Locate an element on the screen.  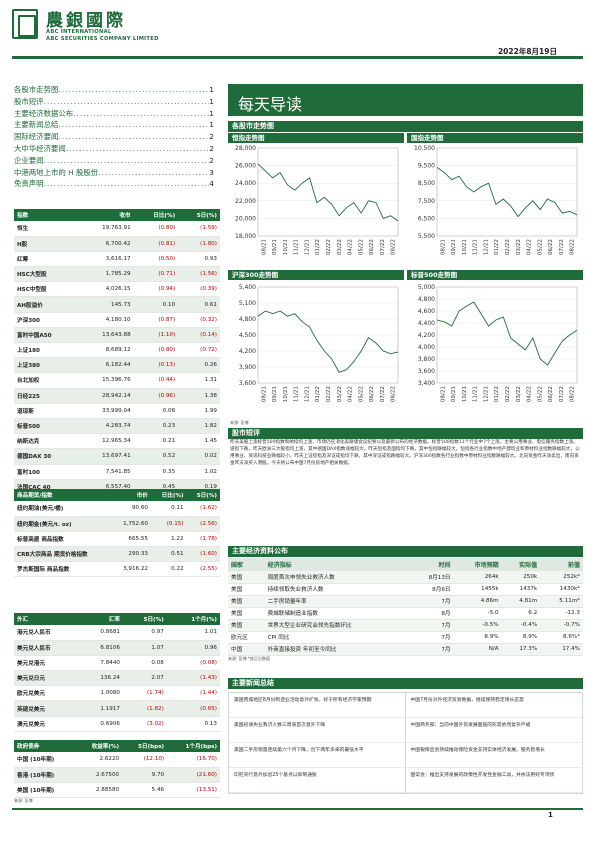
toc-item: 中港两地上市的 H 股股份 3 is located at coordinates (114, 173).